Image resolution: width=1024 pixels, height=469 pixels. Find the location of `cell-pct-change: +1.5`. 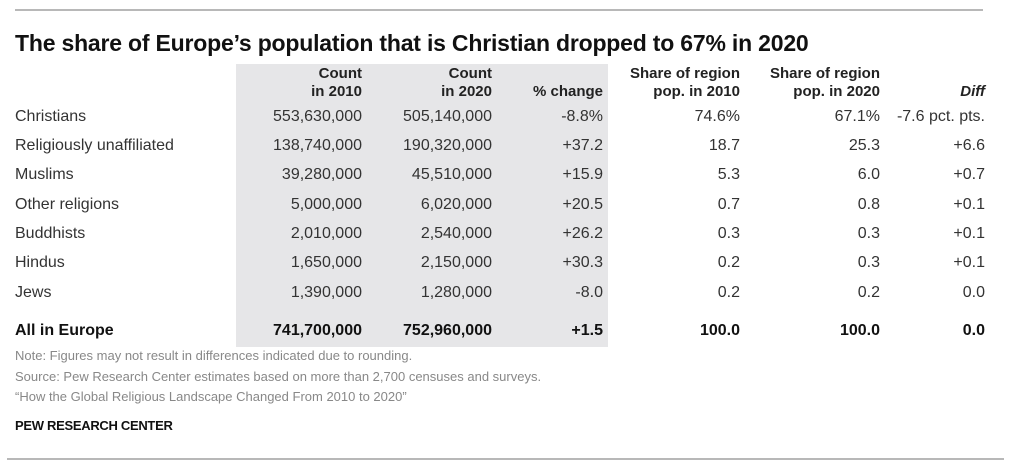

cell-pct-change: +1.5 is located at coordinates (587, 330).